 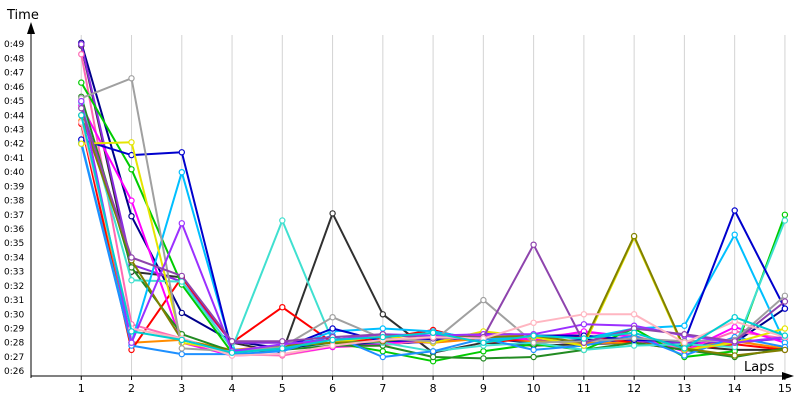 What do you see at coordinates (14, 216) in the screenshot?
I see `y-tick-label: 0:37` at bounding box center [14, 216].